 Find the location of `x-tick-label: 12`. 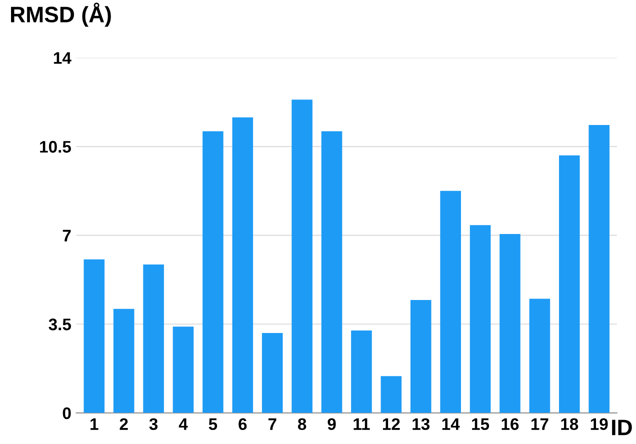

x-tick-label: 12 is located at coordinates (391, 424).